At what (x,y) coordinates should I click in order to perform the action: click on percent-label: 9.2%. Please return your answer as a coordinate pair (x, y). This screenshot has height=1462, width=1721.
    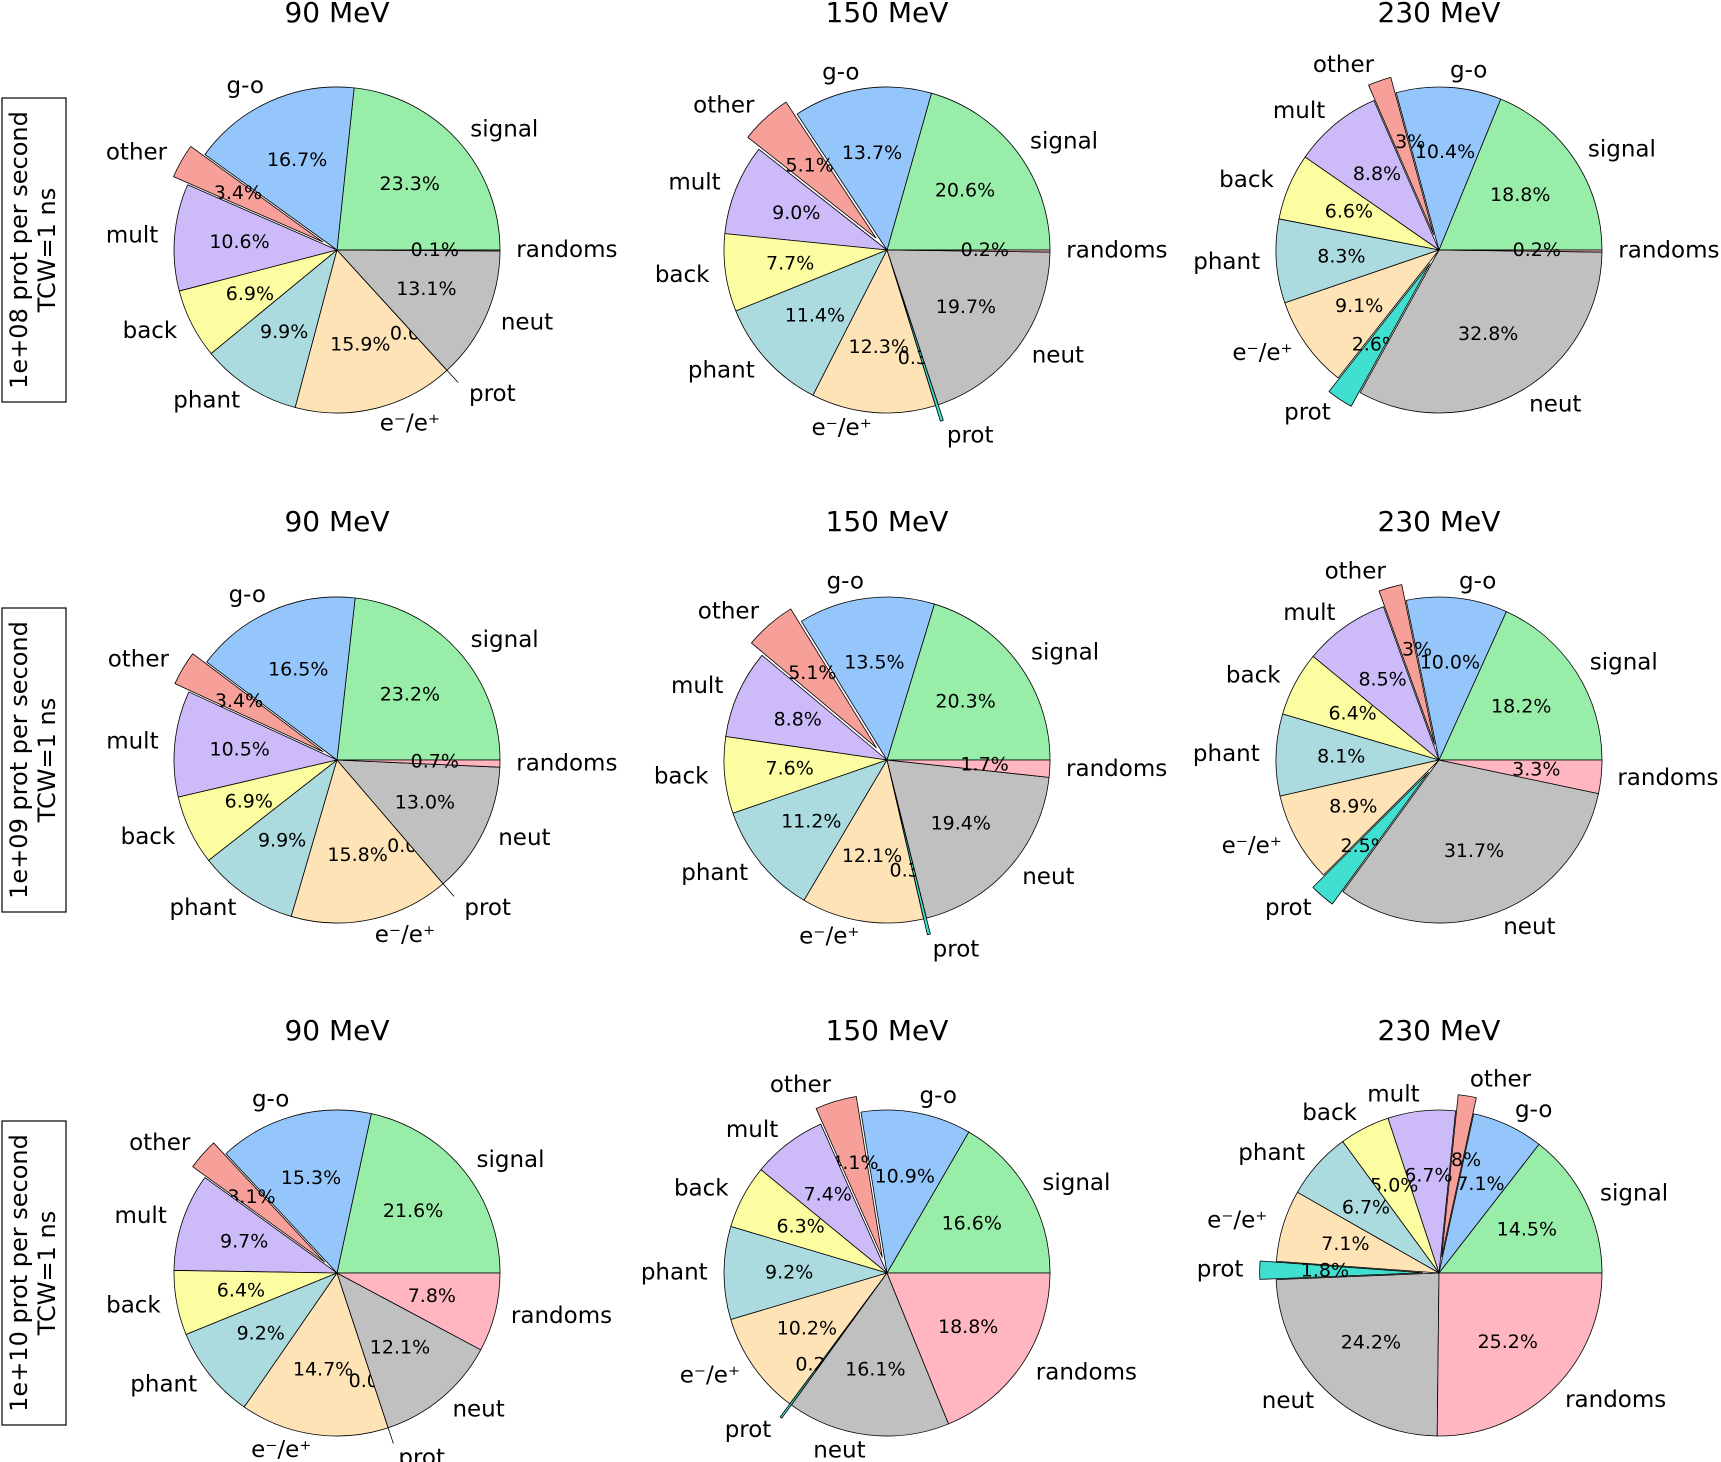
    Looking at the image, I should click on (261, 1334).